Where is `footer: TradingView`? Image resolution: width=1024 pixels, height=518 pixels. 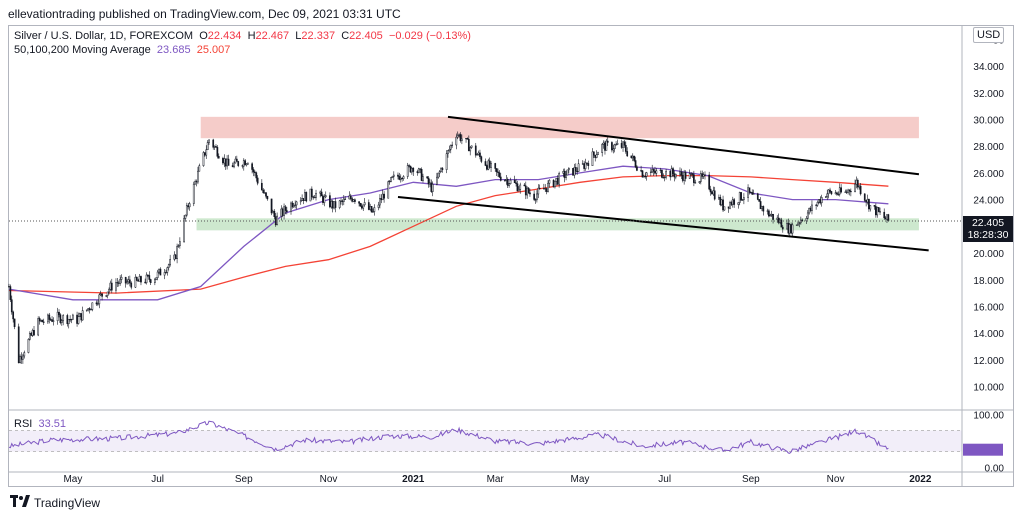
footer: TradingView is located at coordinates (55, 502).